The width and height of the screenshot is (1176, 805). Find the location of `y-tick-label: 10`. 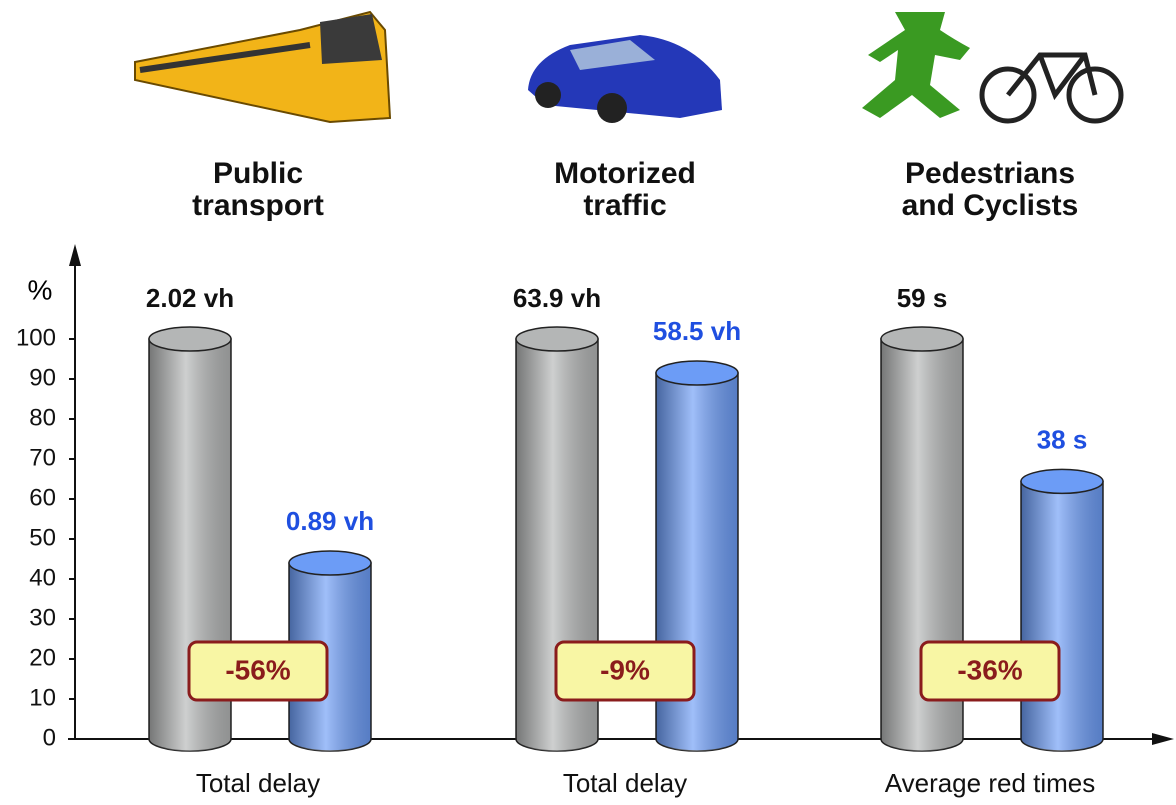

y-tick-label: 10 is located at coordinates (42, 697).